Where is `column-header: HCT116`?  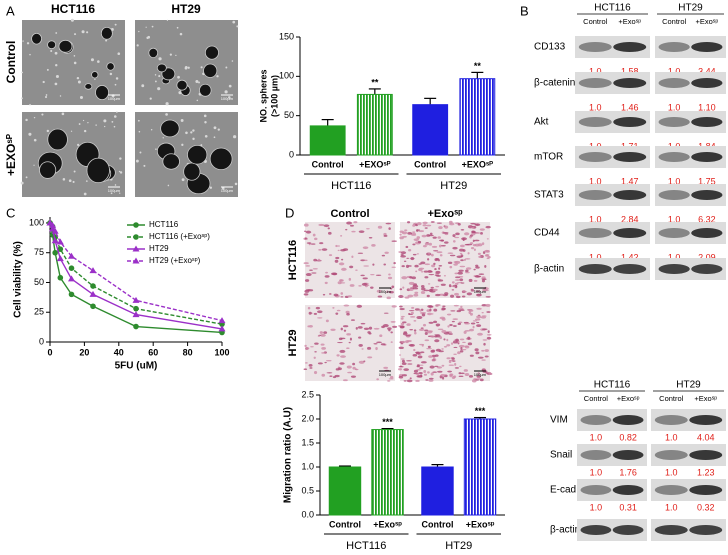 column-header: HCT116 is located at coordinates (73, 9).